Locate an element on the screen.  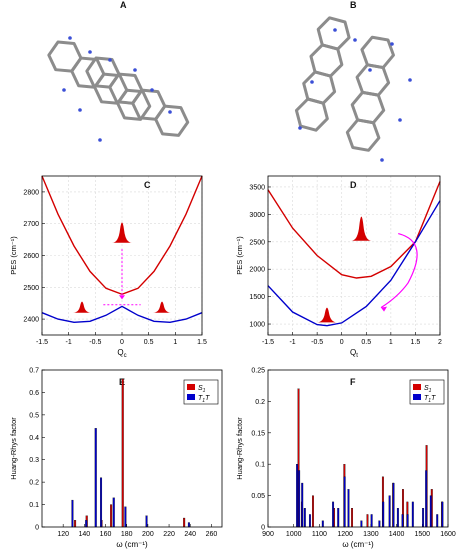
x-tick-label: -1.5 is located at coordinates (268, 342).